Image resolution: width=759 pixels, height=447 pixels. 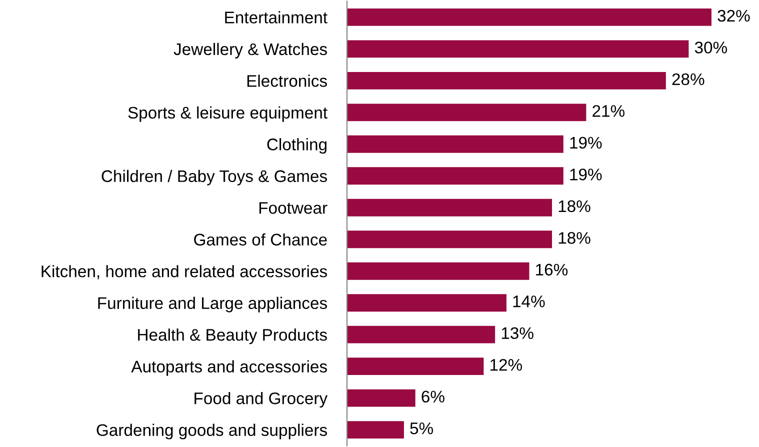 I want to click on y-tick-label: Sports & leisure equipment, so click(x=228, y=114).